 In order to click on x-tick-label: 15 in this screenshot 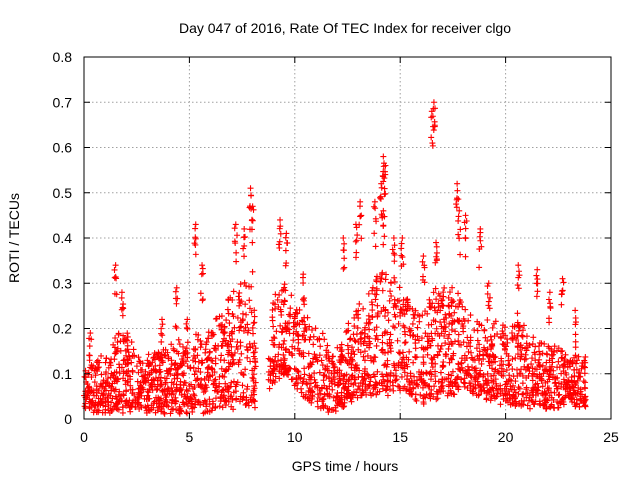, I will do `click(400, 437)`.